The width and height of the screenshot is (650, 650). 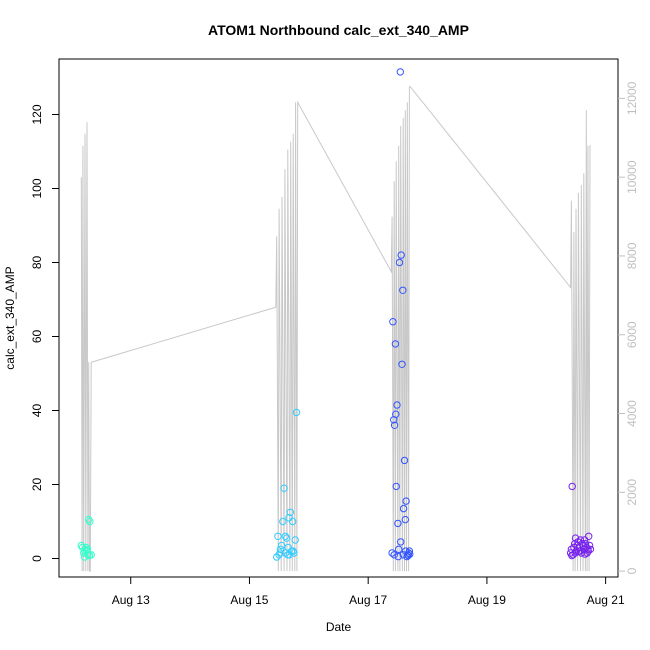 What do you see at coordinates (632, 334) in the screenshot?
I see `y2-tick-label: 6000` at bounding box center [632, 334].